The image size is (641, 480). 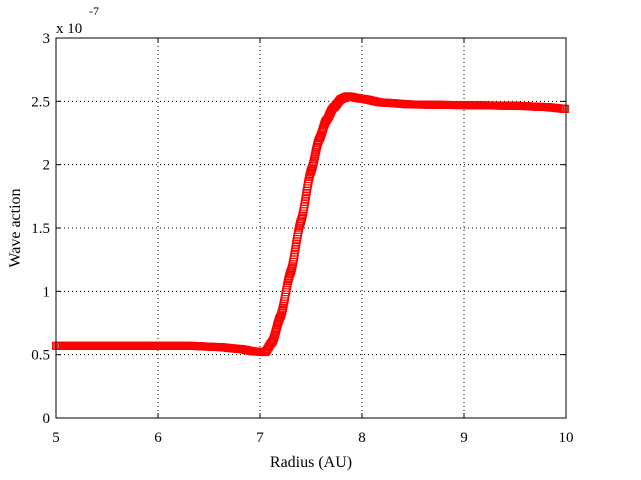 I want to click on y-tick-labels: 0 0.5 1 1.5 2 2.5 3, so click(x=40, y=229).